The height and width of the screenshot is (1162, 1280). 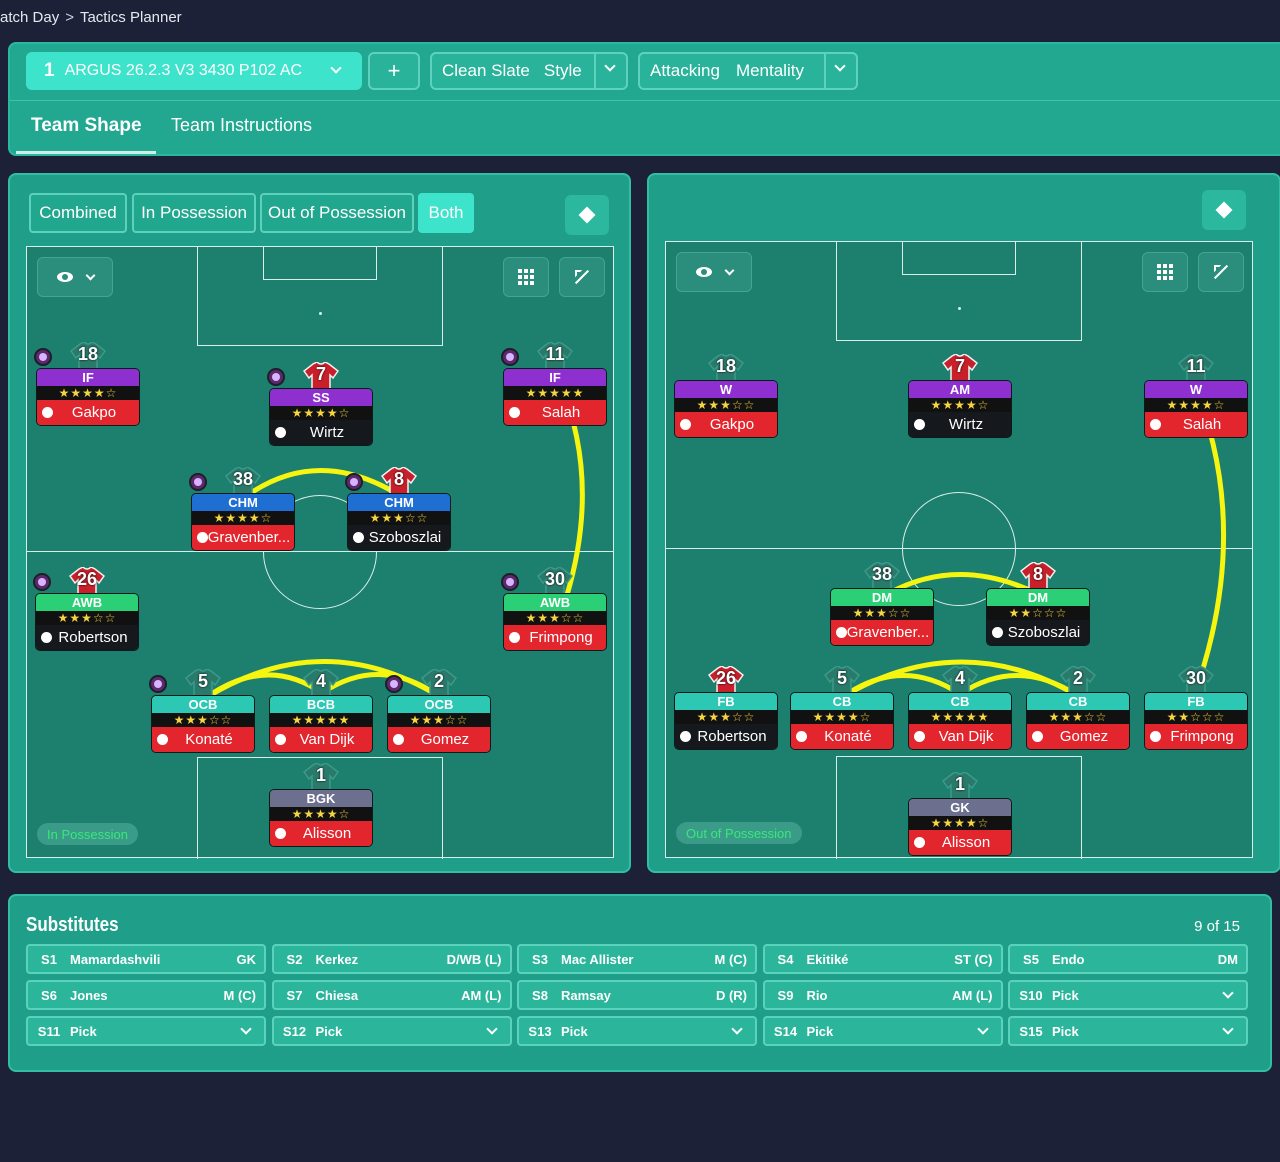 I want to click on player-card: W ★★★☆☆ Gakpo, so click(x=726, y=409).